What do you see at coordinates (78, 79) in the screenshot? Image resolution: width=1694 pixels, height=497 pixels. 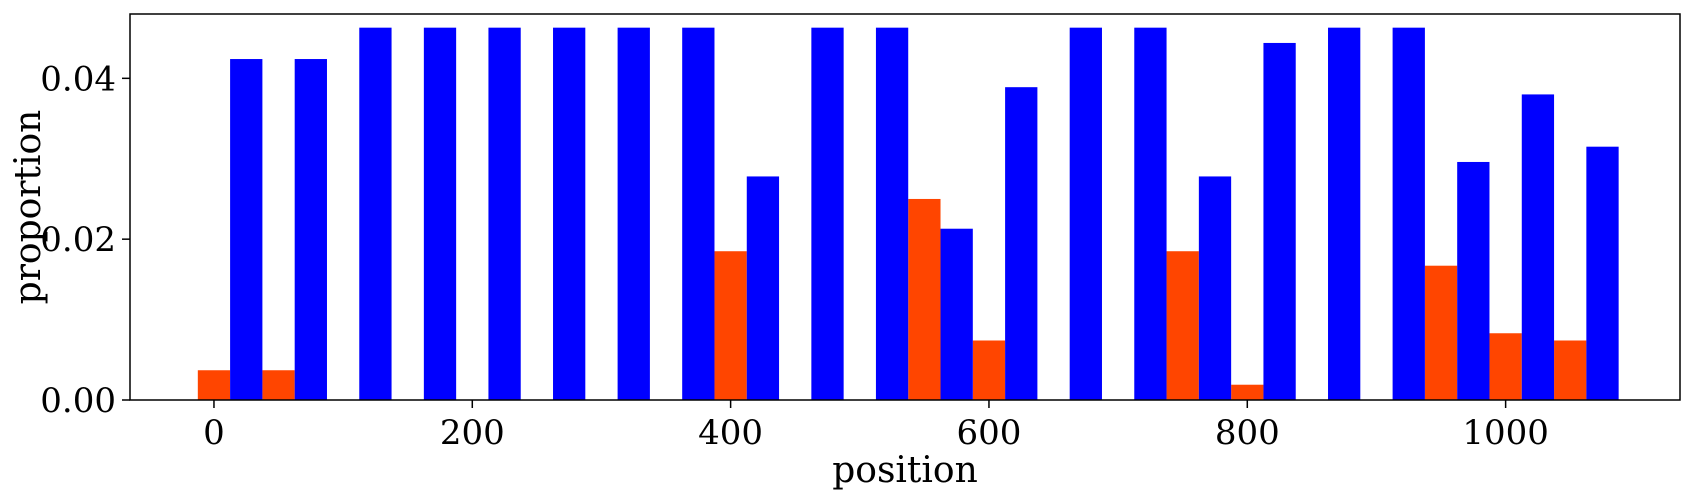 I see `y-tick-label: 0.04` at bounding box center [78, 79].